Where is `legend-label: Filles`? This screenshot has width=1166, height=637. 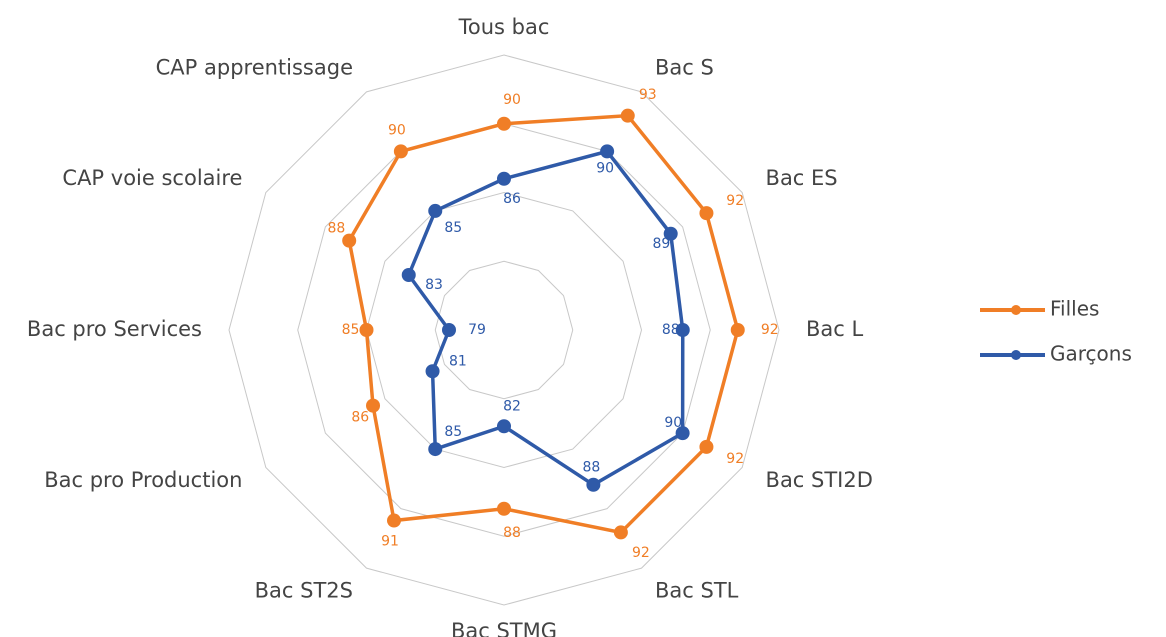 legend-label: Filles is located at coordinates (1074, 309).